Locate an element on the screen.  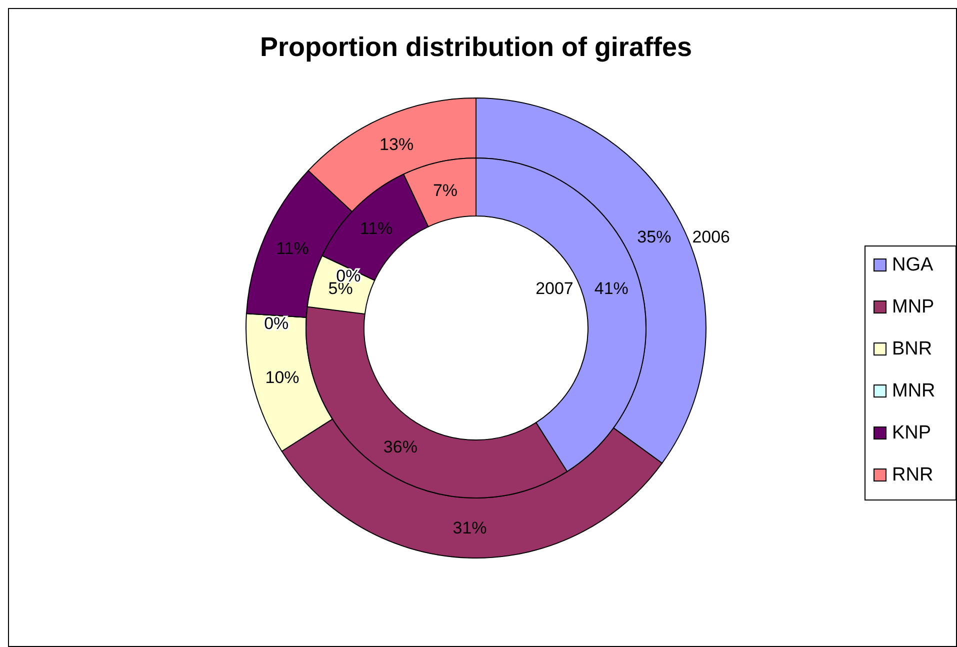
data-label: 7% is located at coordinates (445, 190).